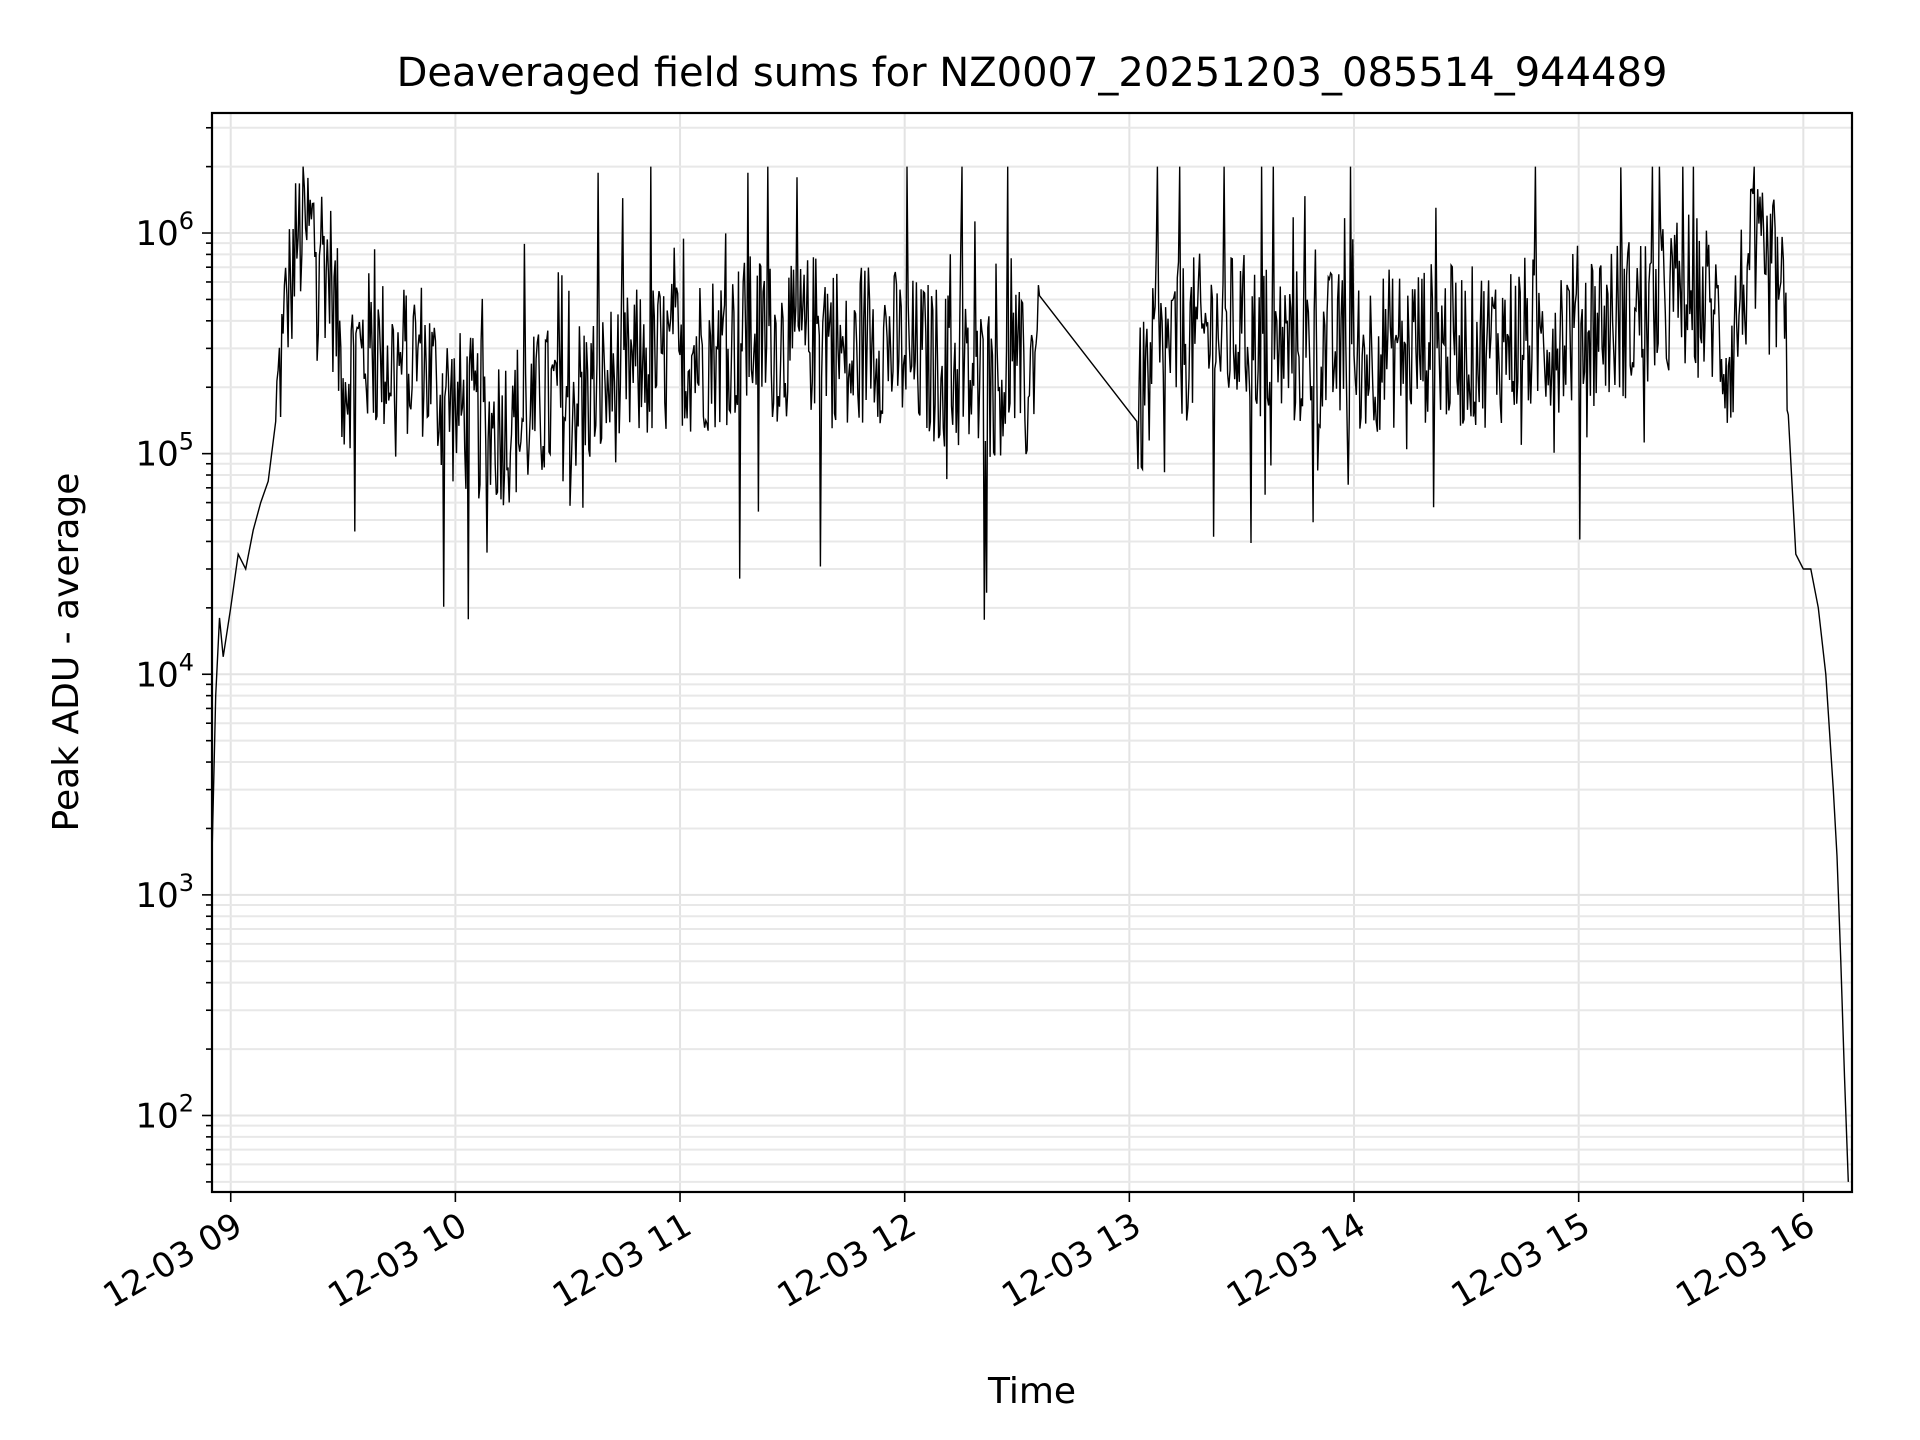 The image size is (1920, 1440). What do you see at coordinates (1031, 1391) in the screenshot?
I see `x-axis-label: Time` at bounding box center [1031, 1391].